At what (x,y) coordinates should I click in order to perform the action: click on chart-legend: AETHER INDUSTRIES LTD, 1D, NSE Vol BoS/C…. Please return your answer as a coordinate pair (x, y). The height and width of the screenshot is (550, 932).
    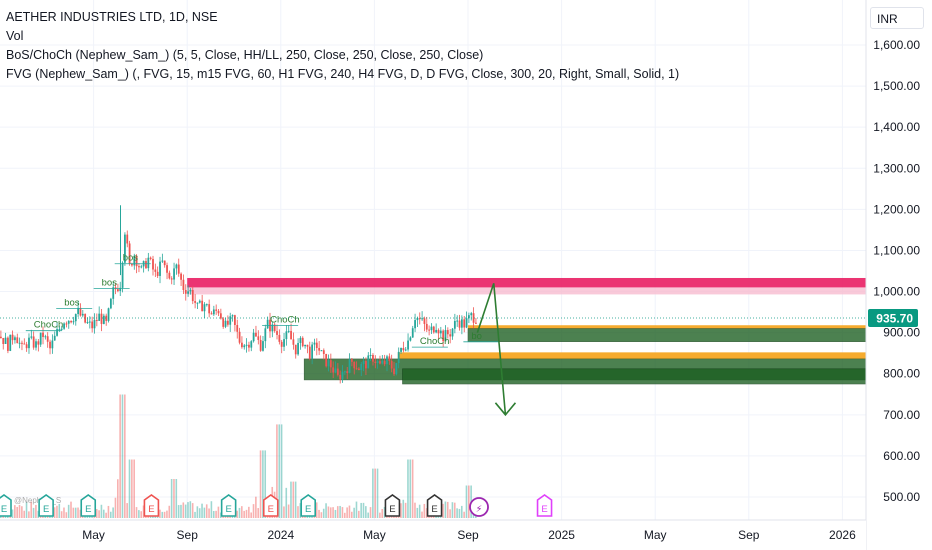
    Looking at the image, I should click on (342, 46).